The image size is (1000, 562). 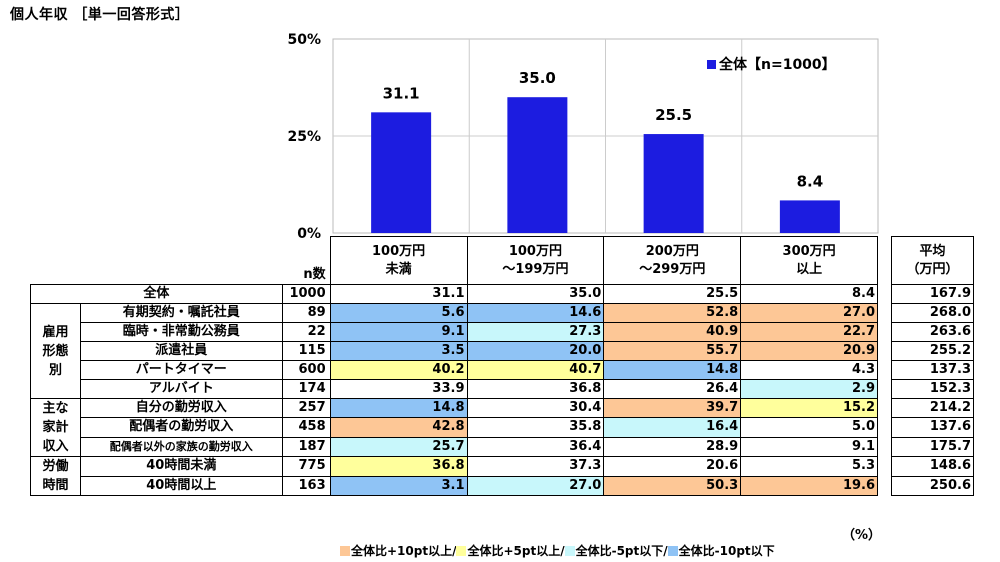 What do you see at coordinates (181, 313) in the screenshot?
I see `row-label: 有期契約・嘱託社員` at bounding box center [181, 313].